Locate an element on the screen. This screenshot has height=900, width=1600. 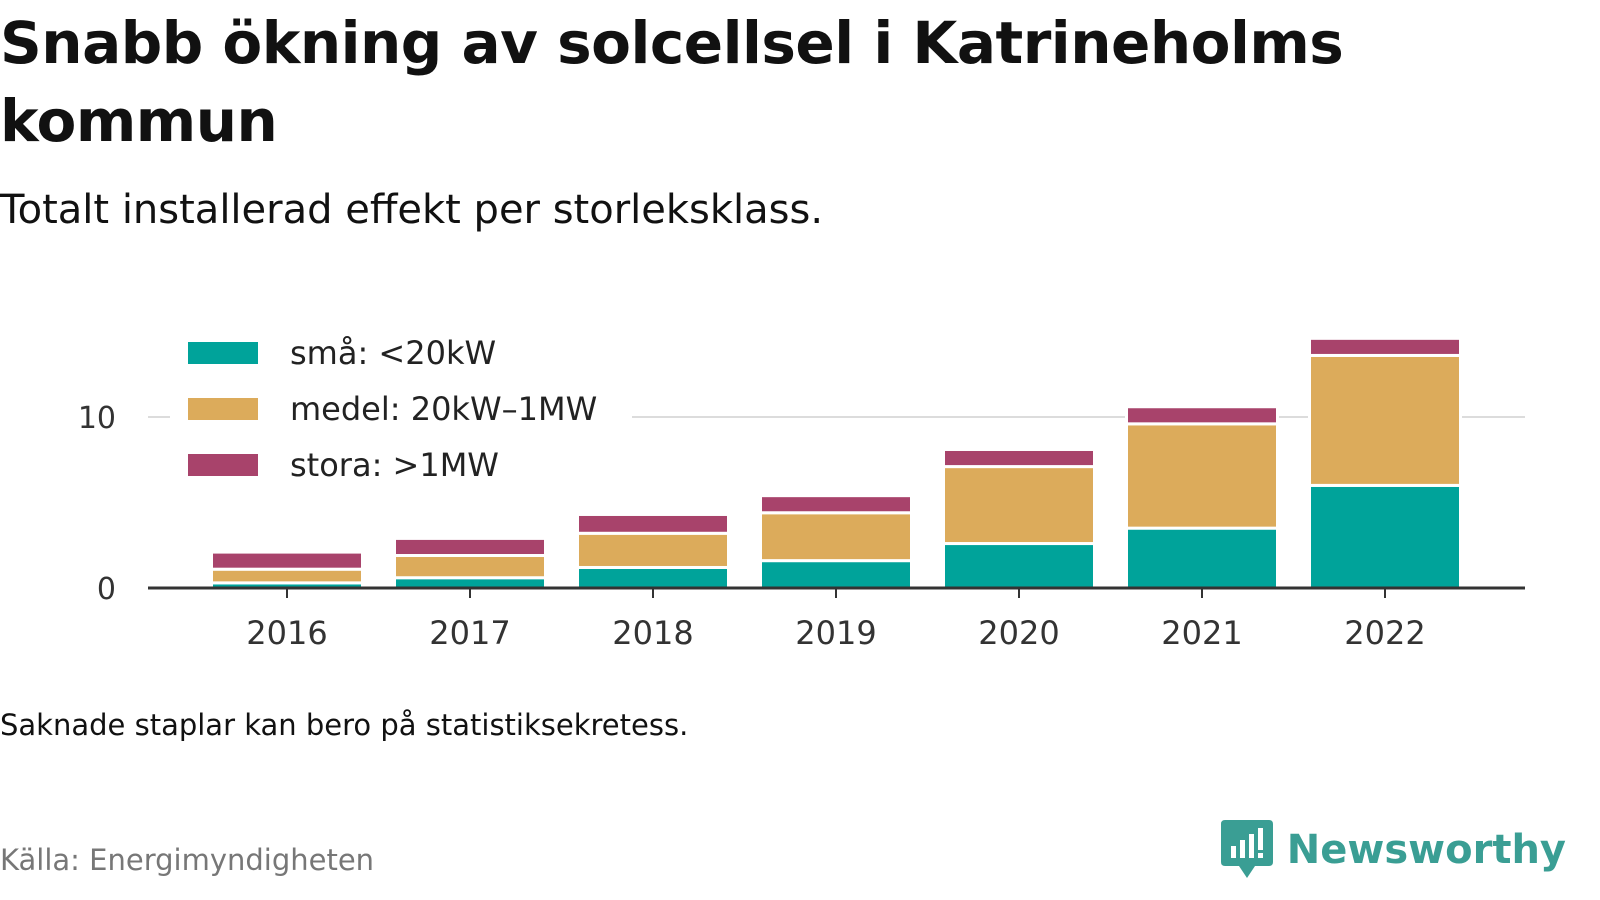
x-tick-label: 2022 is located at coordinates (1384, 633).